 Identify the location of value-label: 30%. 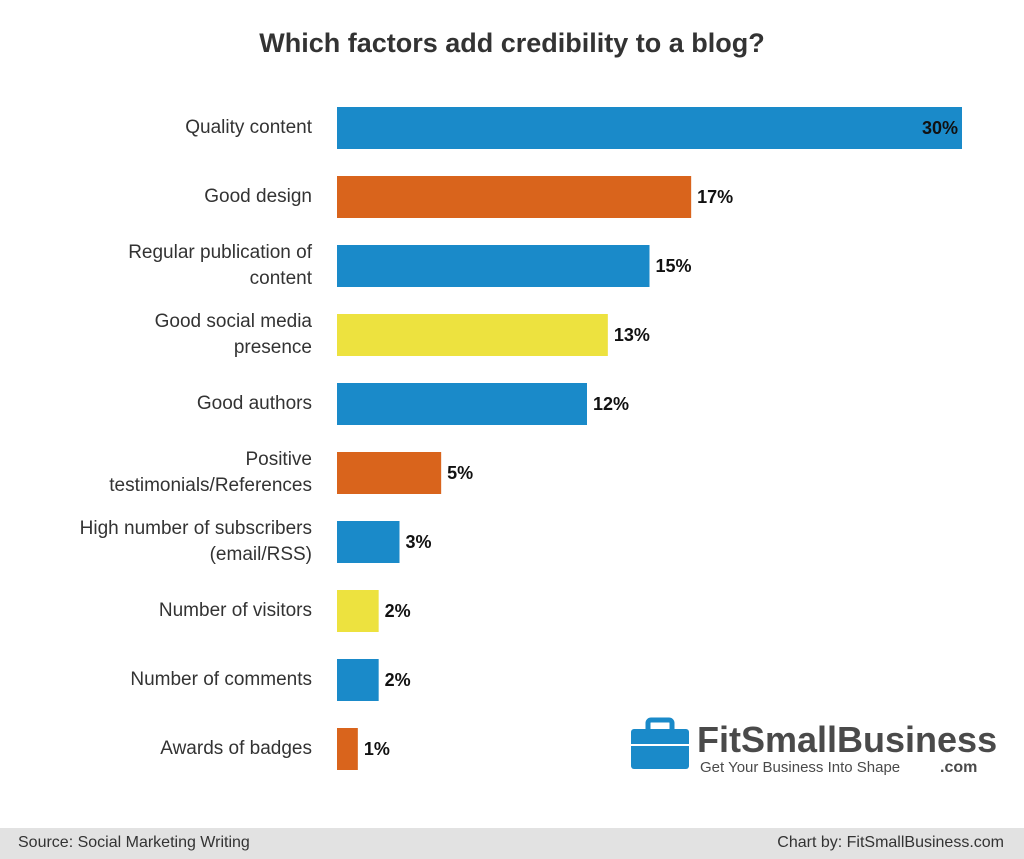
(940, 128).